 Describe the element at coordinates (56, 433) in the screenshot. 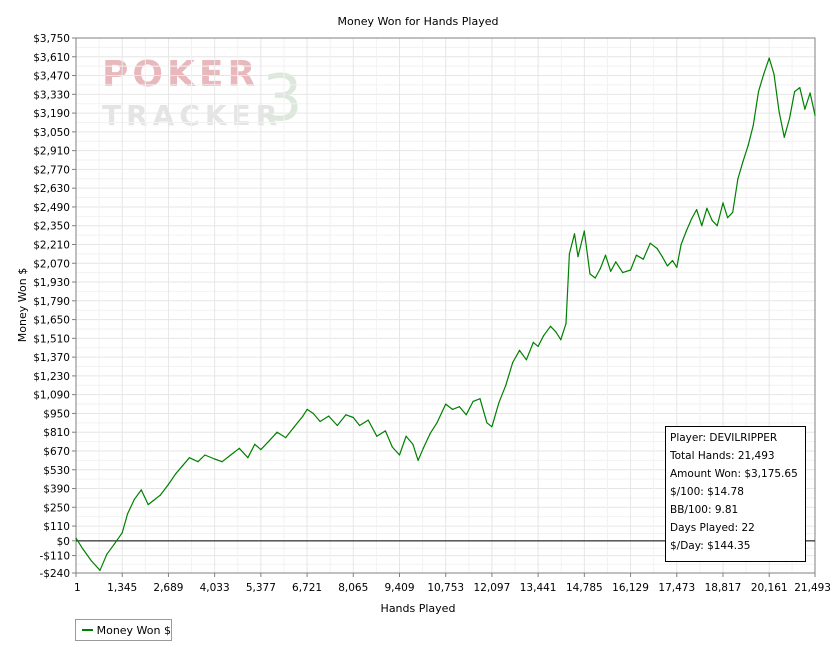

I see `y-tick-label: $810` at that location.